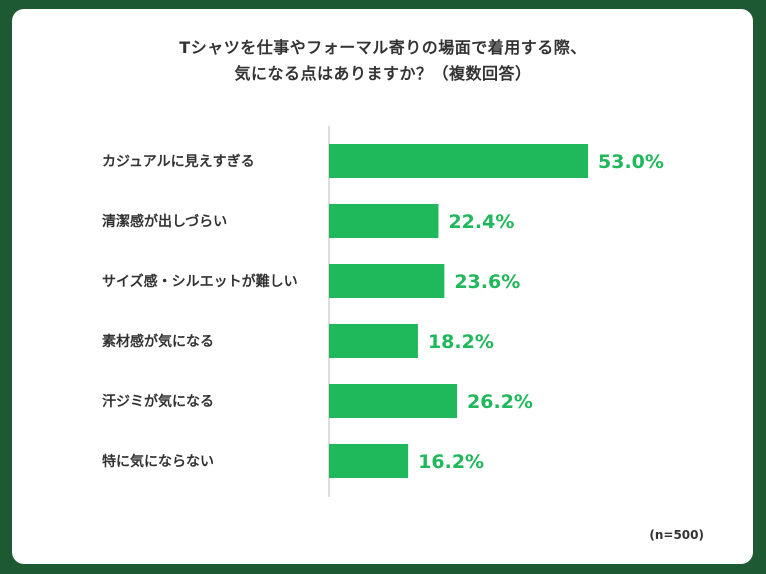  I want to click on category-label: 素材感が気になる, so click(158, 341).